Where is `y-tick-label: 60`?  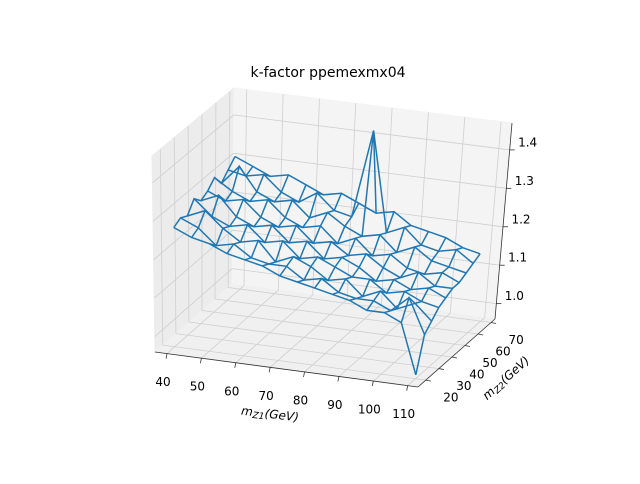
y-tick-label: 60 is located at coordinates (502, 351).